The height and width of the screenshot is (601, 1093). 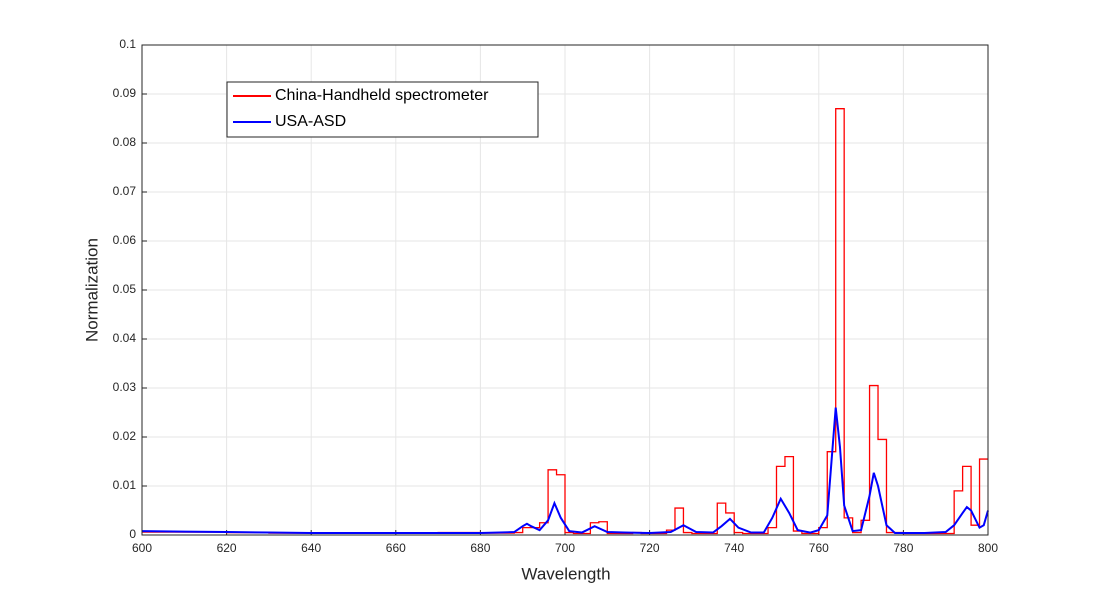 What do you see at coordinates (734, 548) in the screenshot?
I see `x-tick-label: 740` at bounding box center [734, 548].